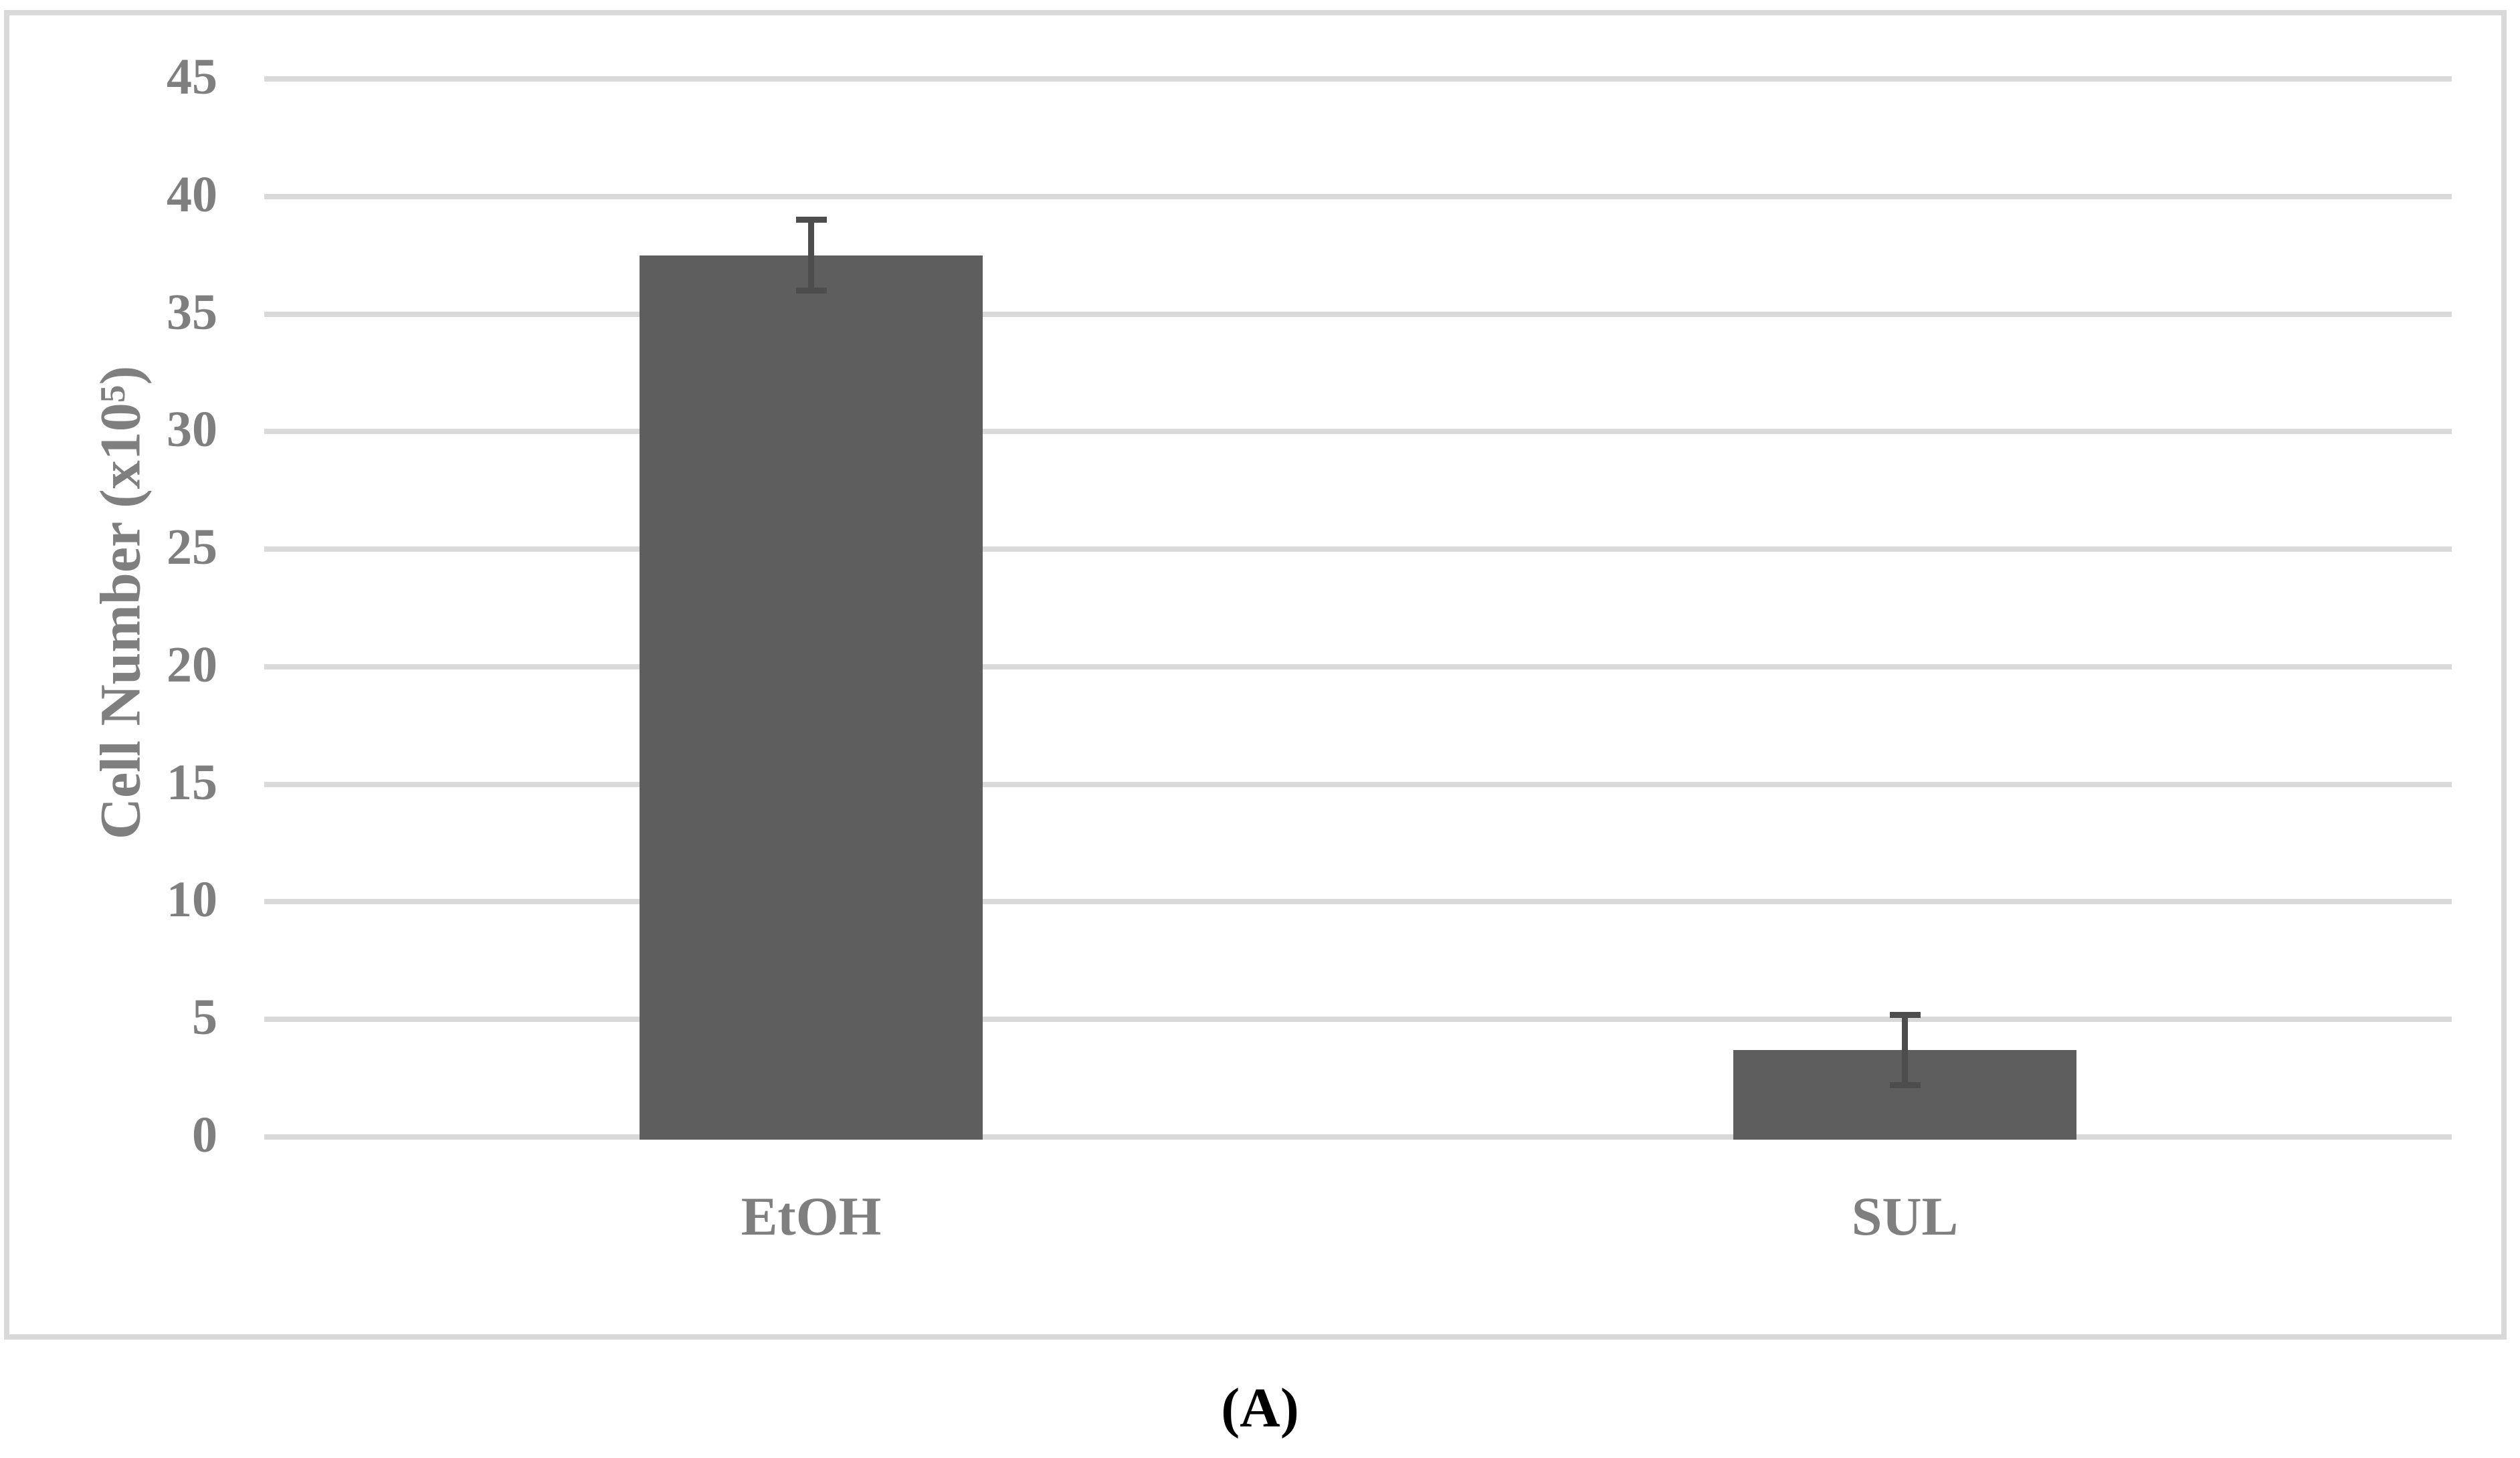  What do you see at coordinates (192, 194) in the screenshot?
I see `y-tick-label-40: 40` at bounding box center [192, 194].